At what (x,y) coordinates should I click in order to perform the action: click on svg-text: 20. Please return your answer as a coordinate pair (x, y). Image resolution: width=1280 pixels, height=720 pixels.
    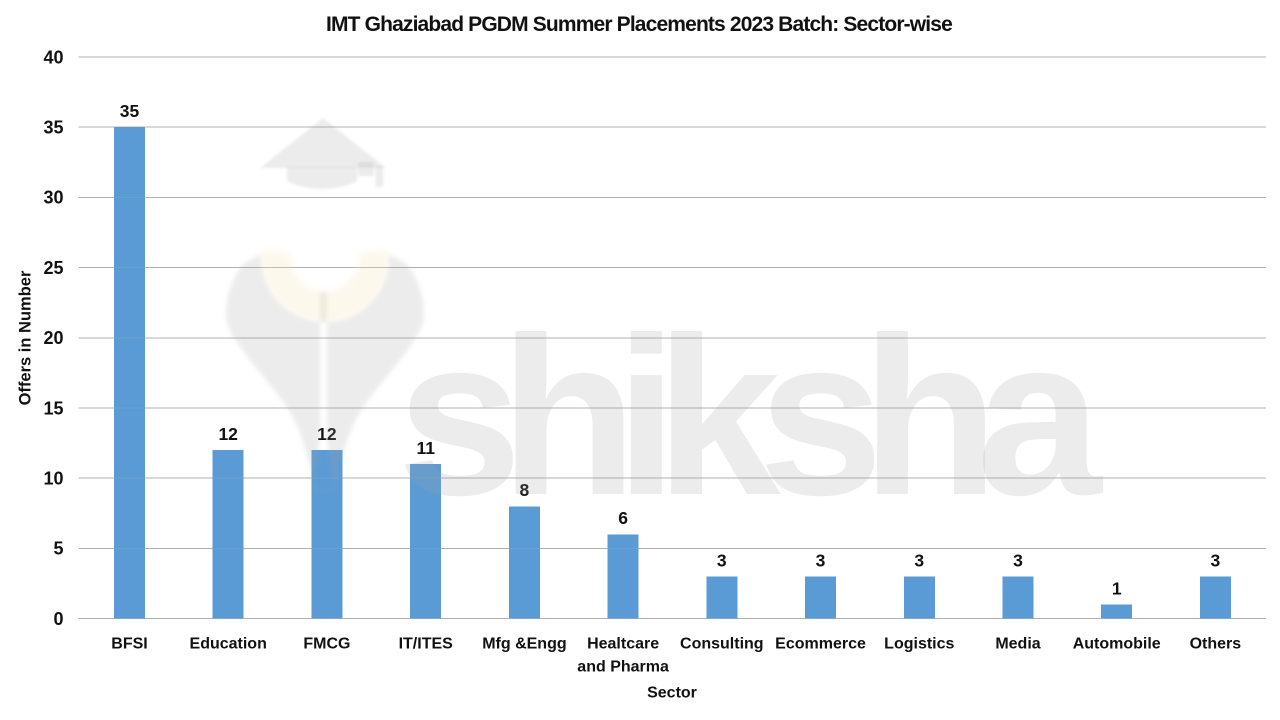
    Looking at the image, I should click on (53, 338).